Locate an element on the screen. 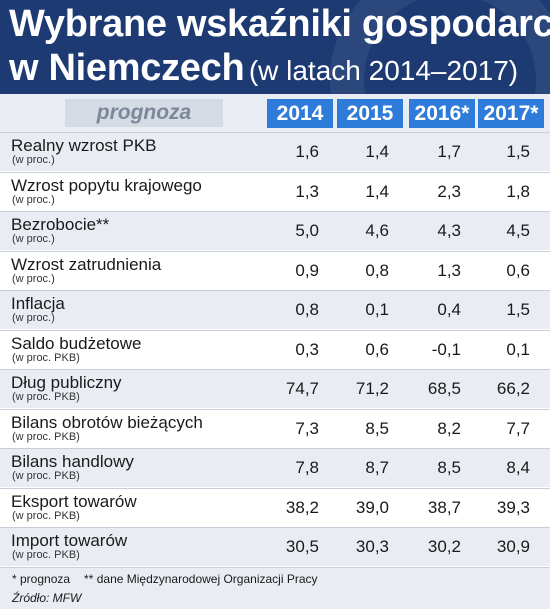 This screenshot has width=550, height=609. table-row: Bilans handlowy (w proc. PKB) 7,8 8,7 8,5 8,4 is located at coordinates (275, 467).